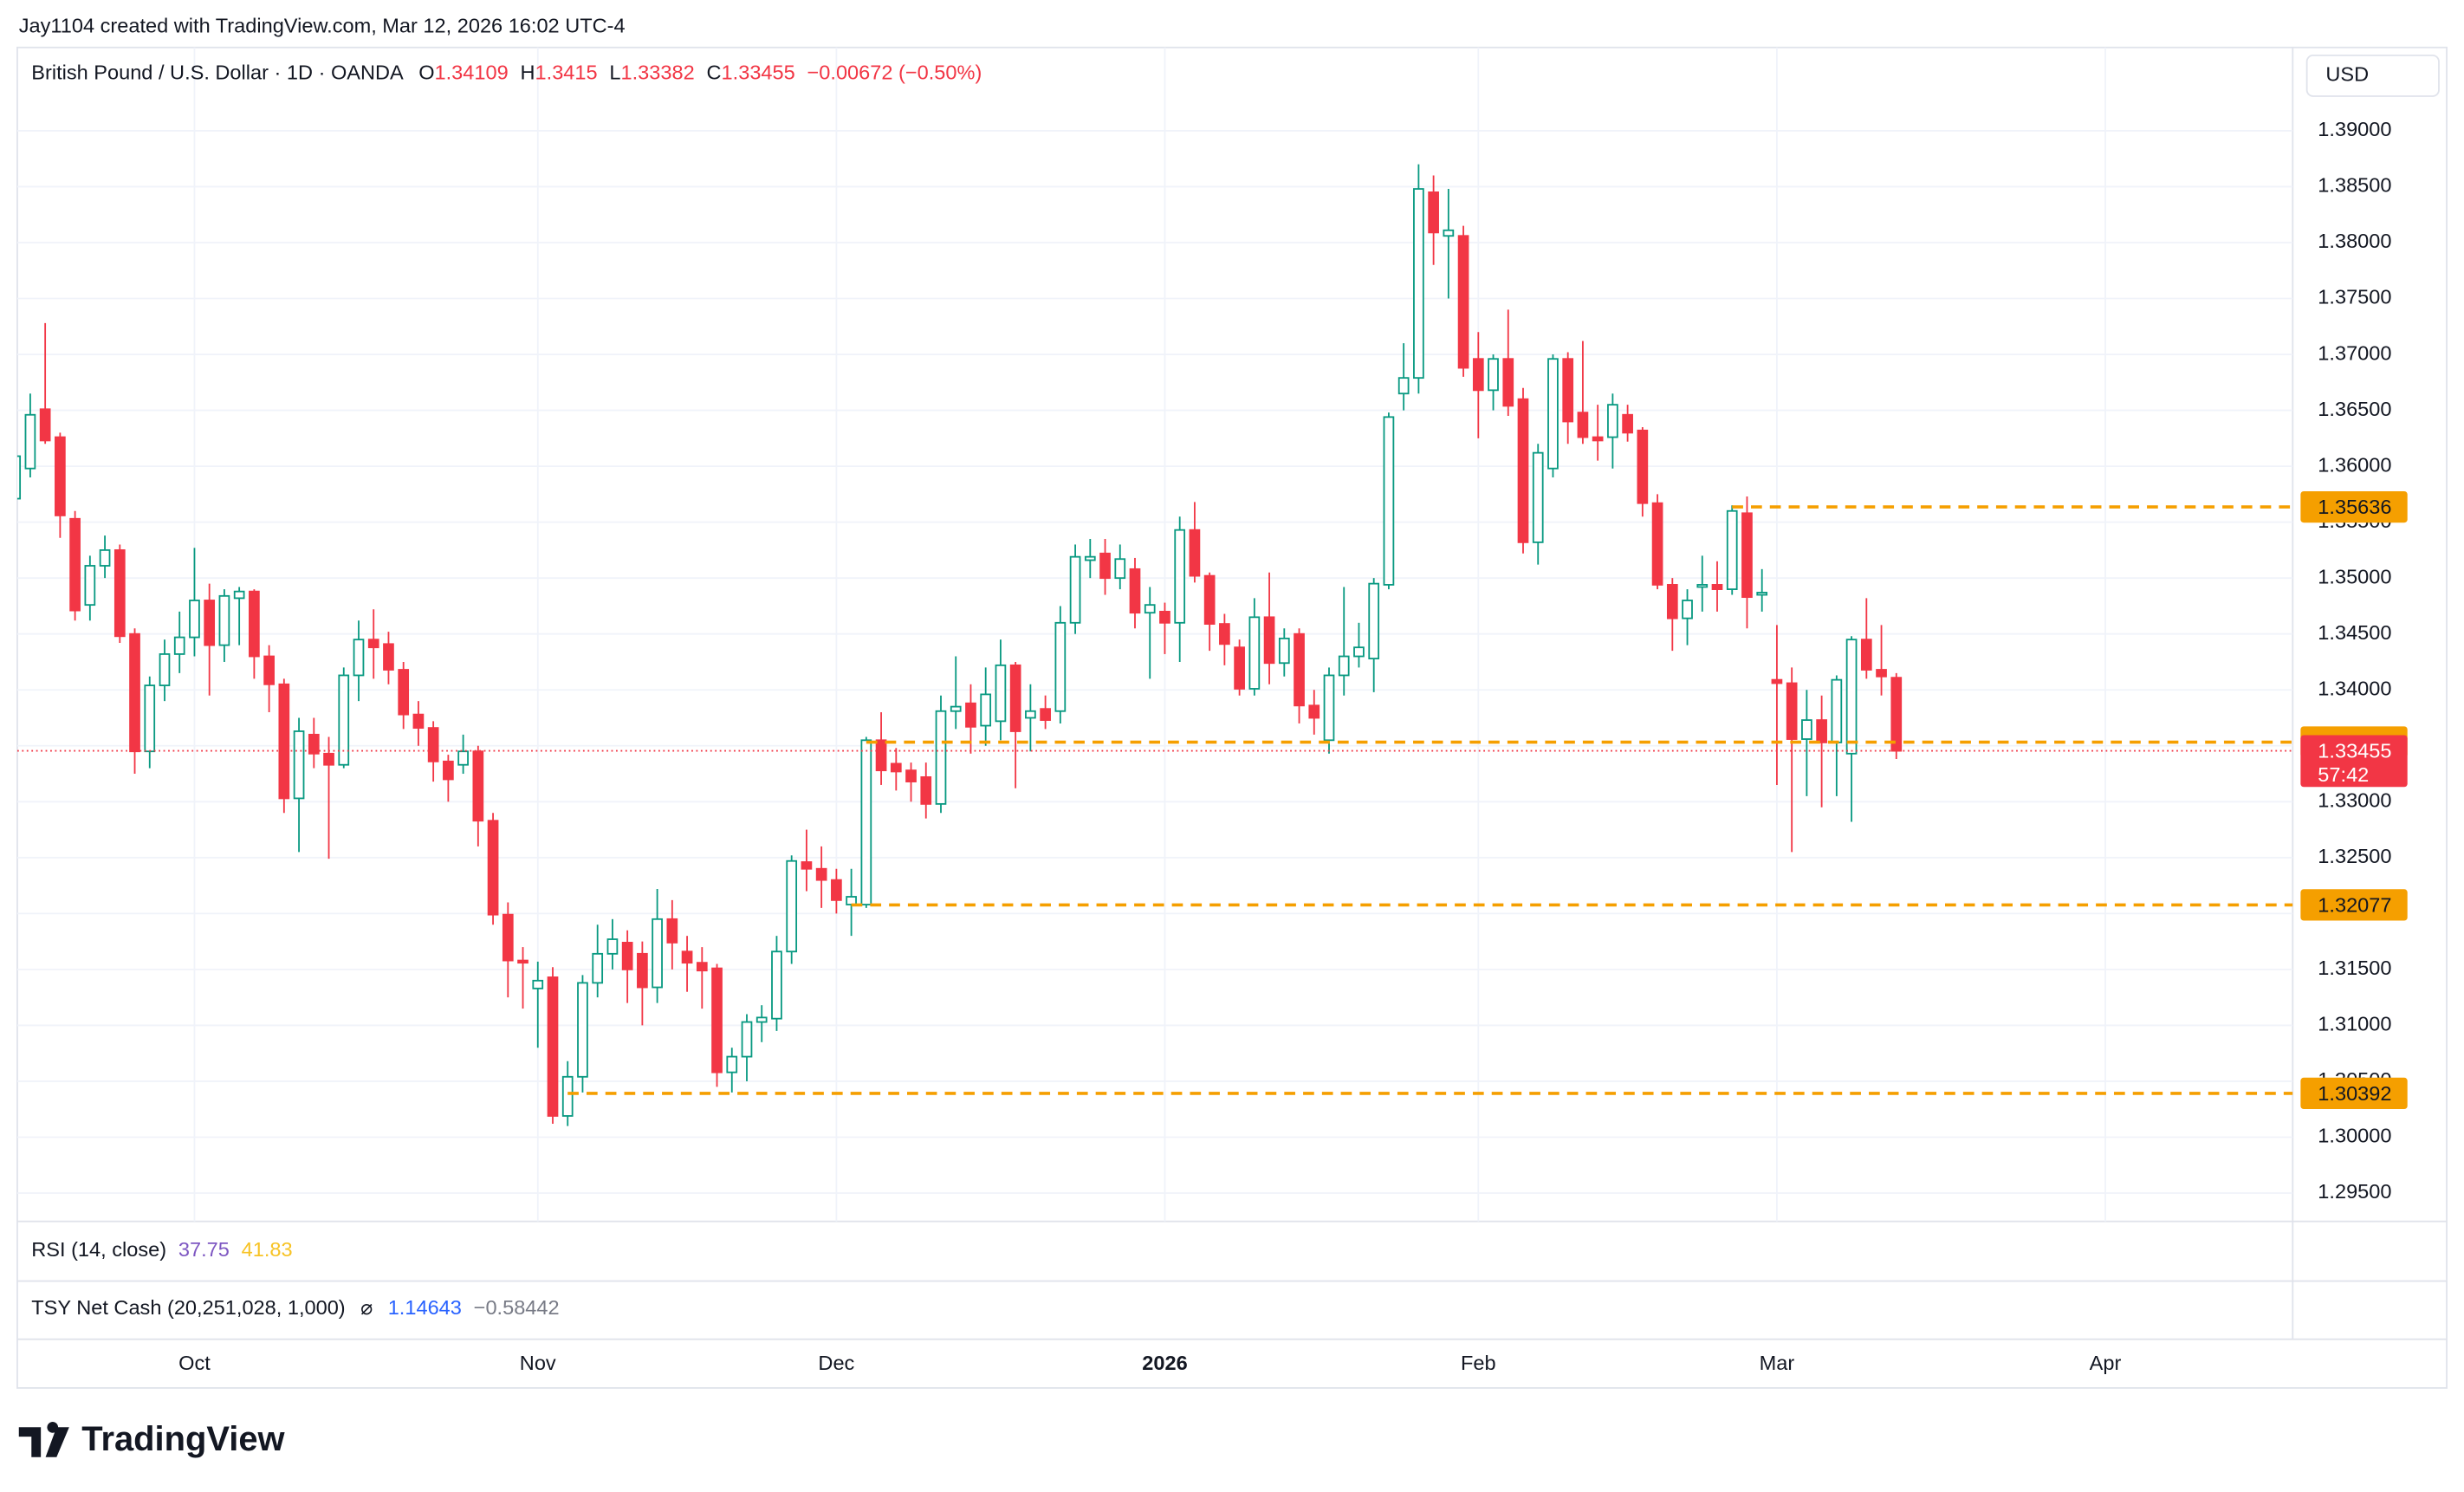 The height and width of the screenshot is (1492, 2464). Describe the element at coordinates (425, 1307) in the screenshot. I see `tsy-value: 1.14643` at that location.